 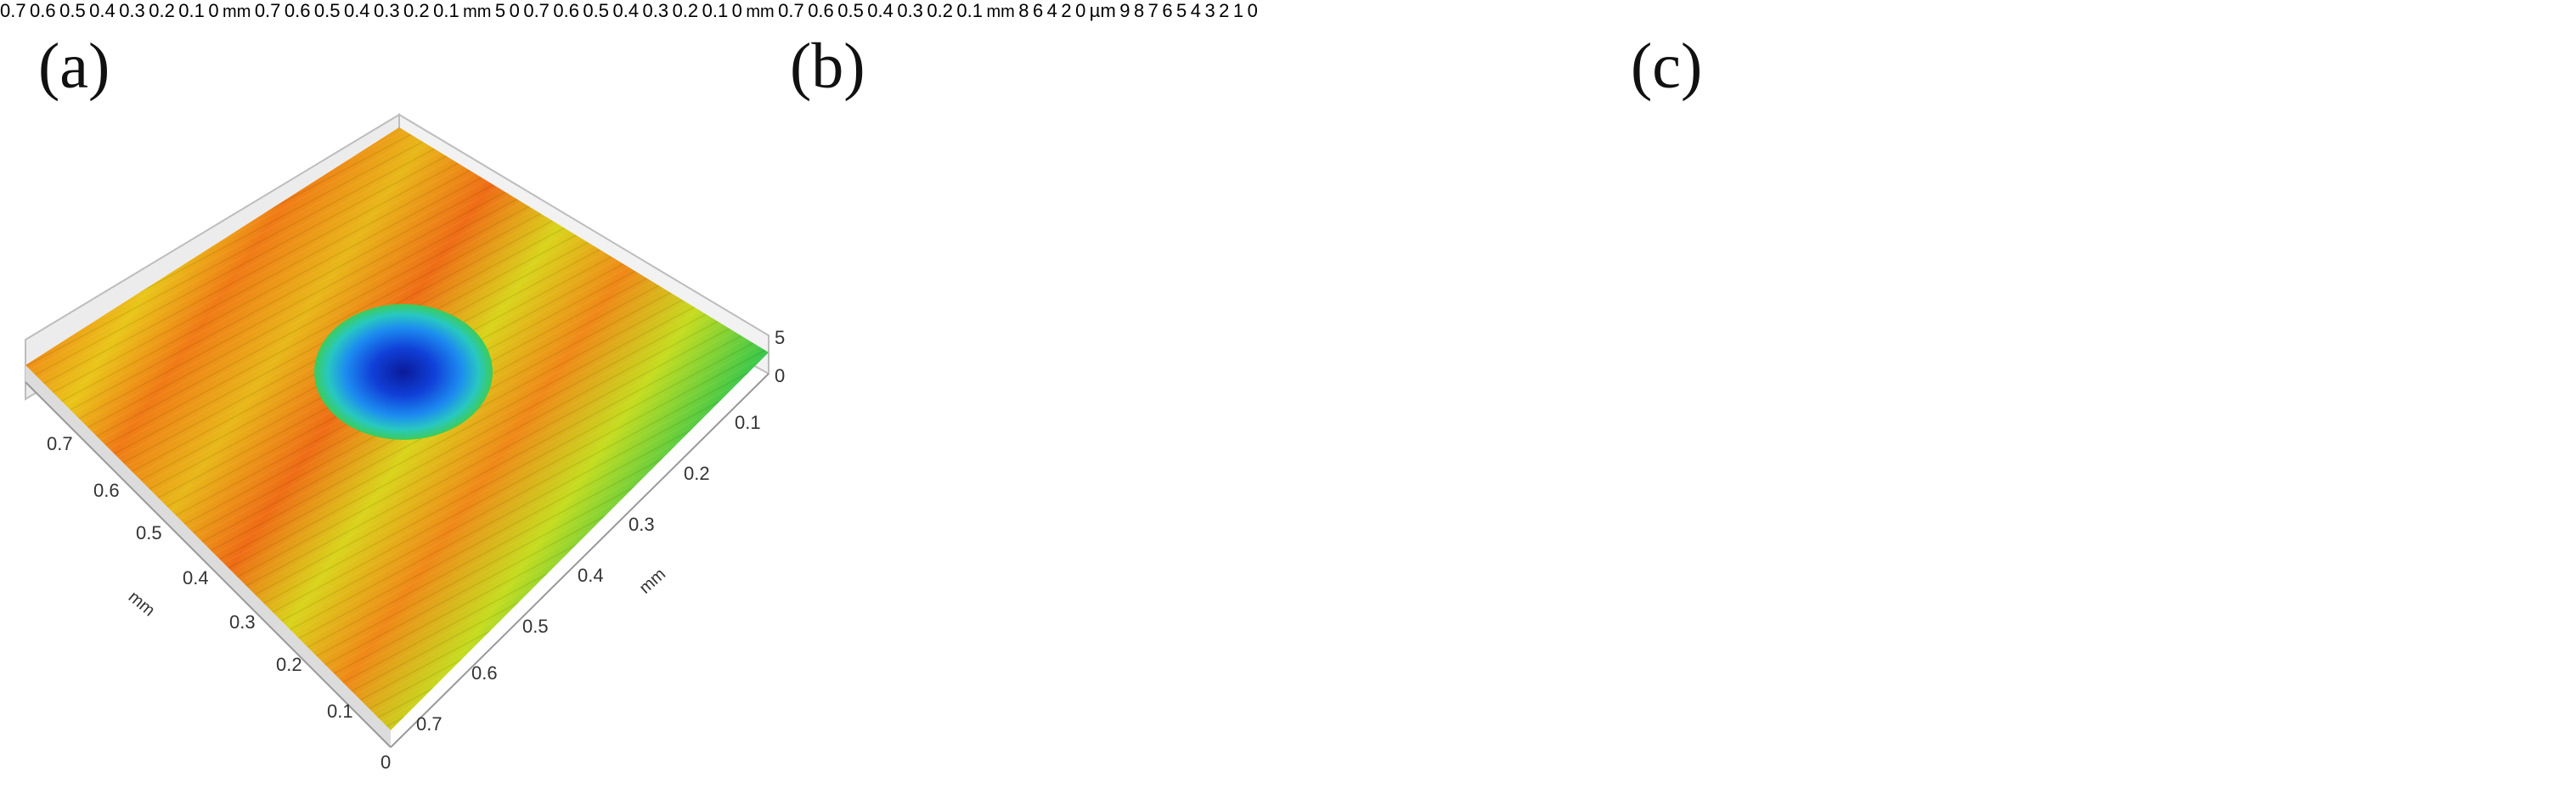 What do you see at coordinates (1195, 10) in the screenshot?
I see `colorbar-tick: 4` at bounding box center [1195, 10].